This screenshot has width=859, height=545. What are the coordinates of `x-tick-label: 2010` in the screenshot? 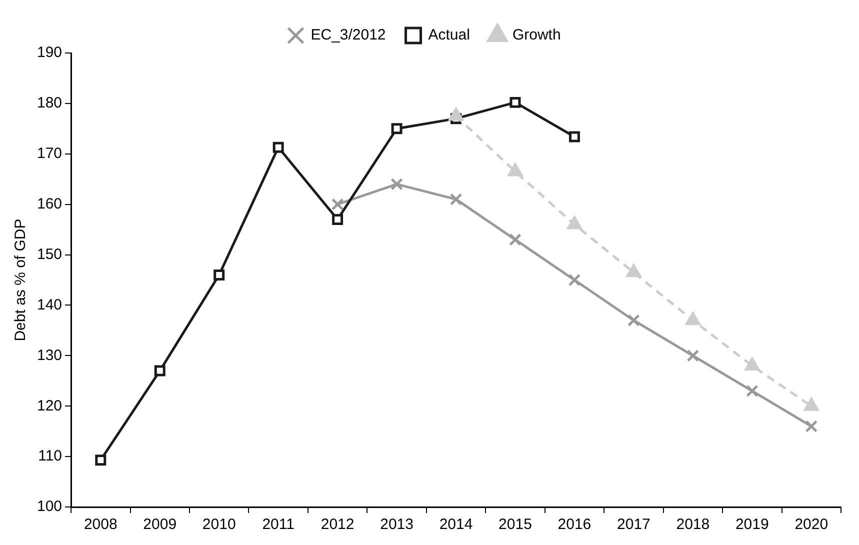 It's located at (219, 525).